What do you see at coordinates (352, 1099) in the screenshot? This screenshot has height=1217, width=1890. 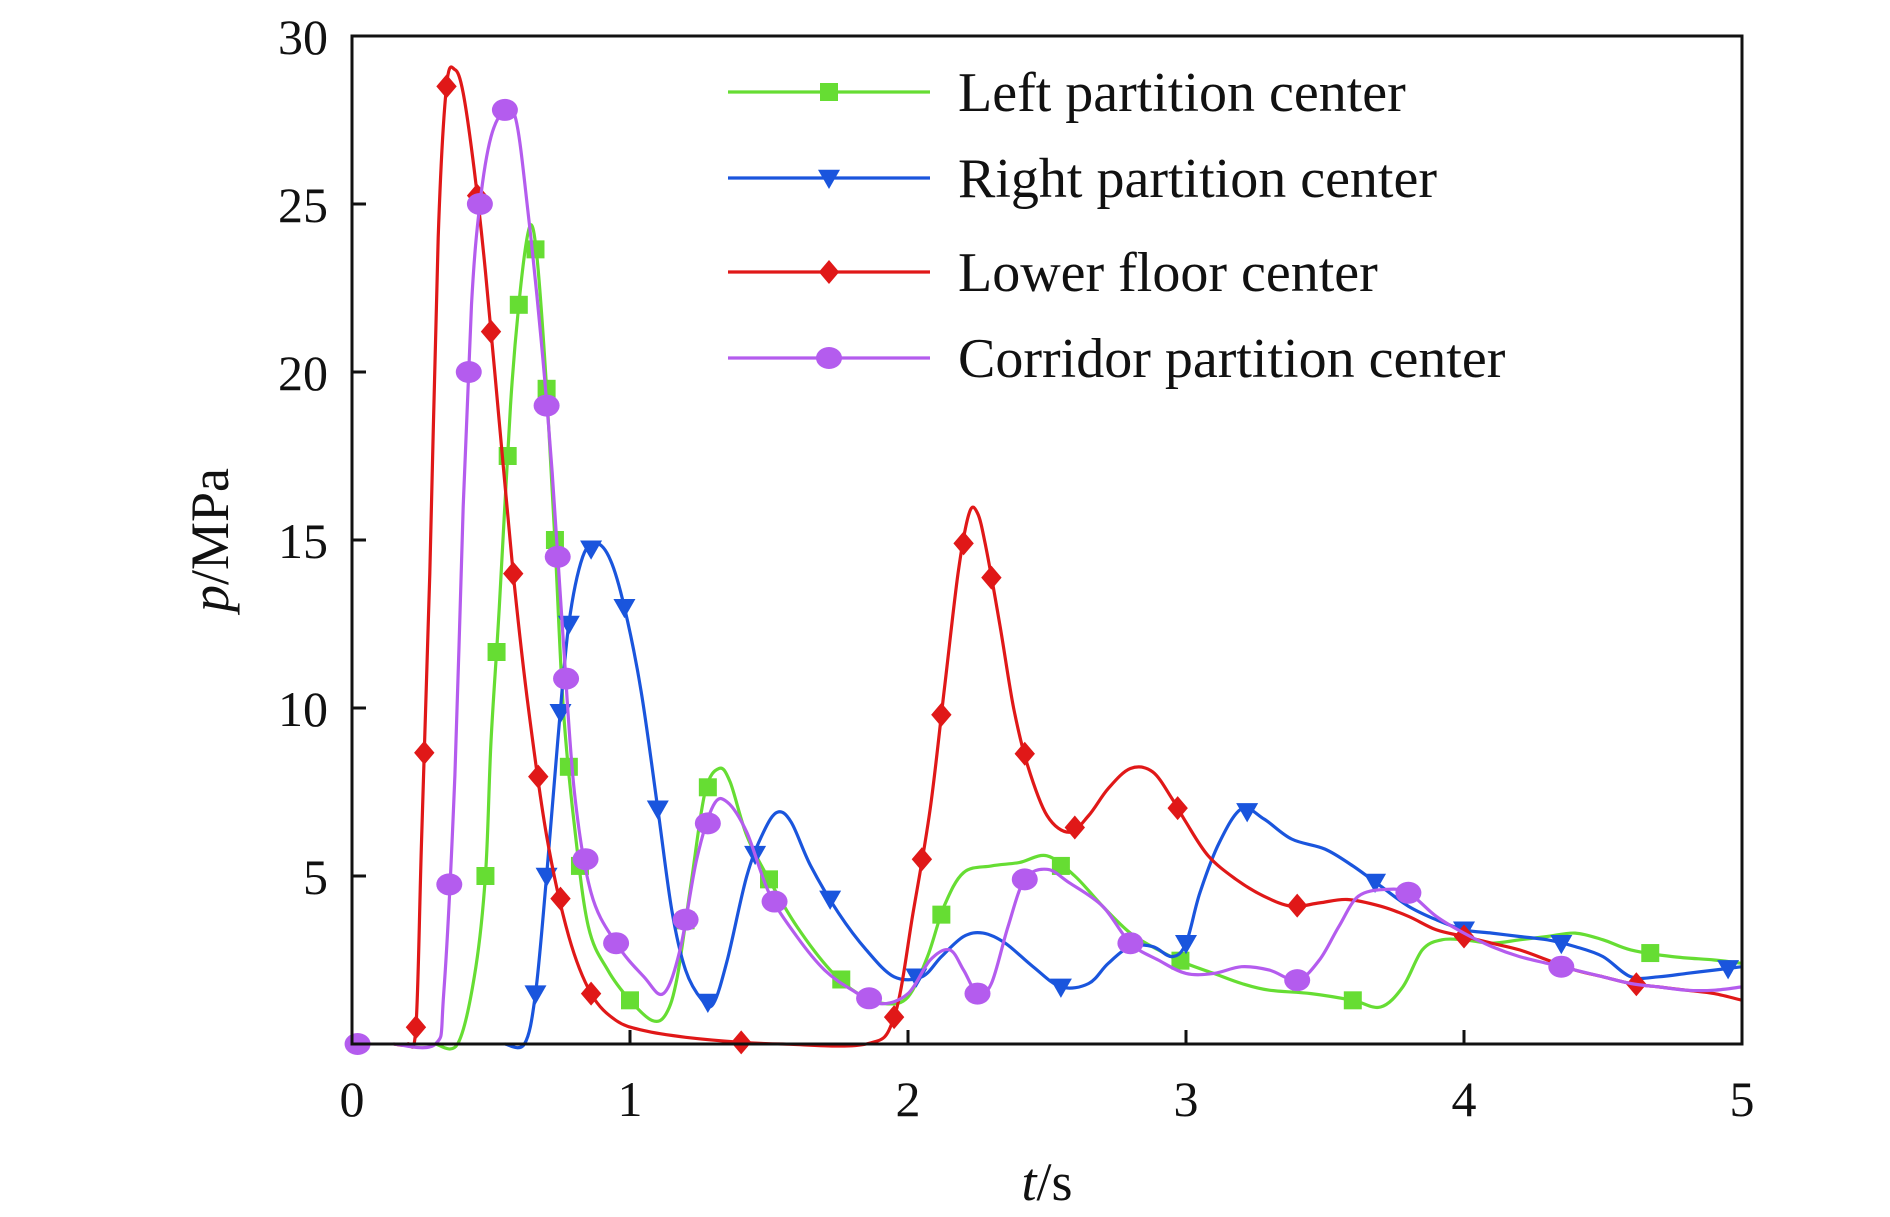 I see `x-tick-label: 0` at bounding box center [352, 1099].